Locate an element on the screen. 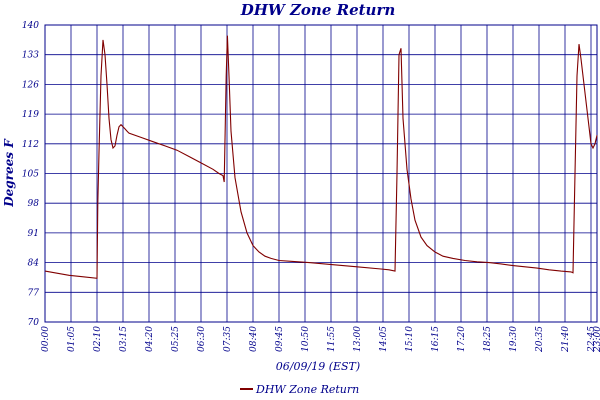 This screenshot has height=400, width=600. x-tick-label: 22:45 is located at coordinates (592, 339).